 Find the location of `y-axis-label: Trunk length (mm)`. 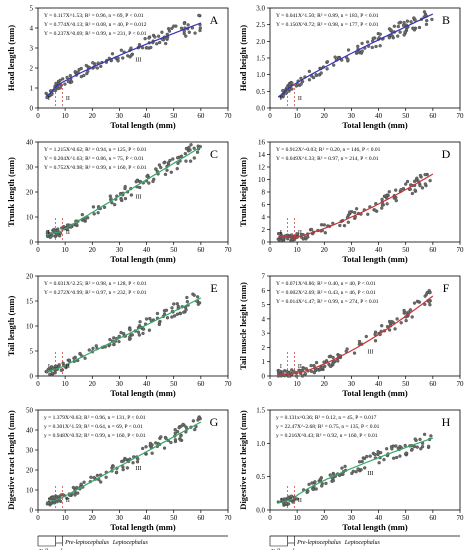

y-axis-label: Trunk length (mm) is located at coordinates (11, 192).